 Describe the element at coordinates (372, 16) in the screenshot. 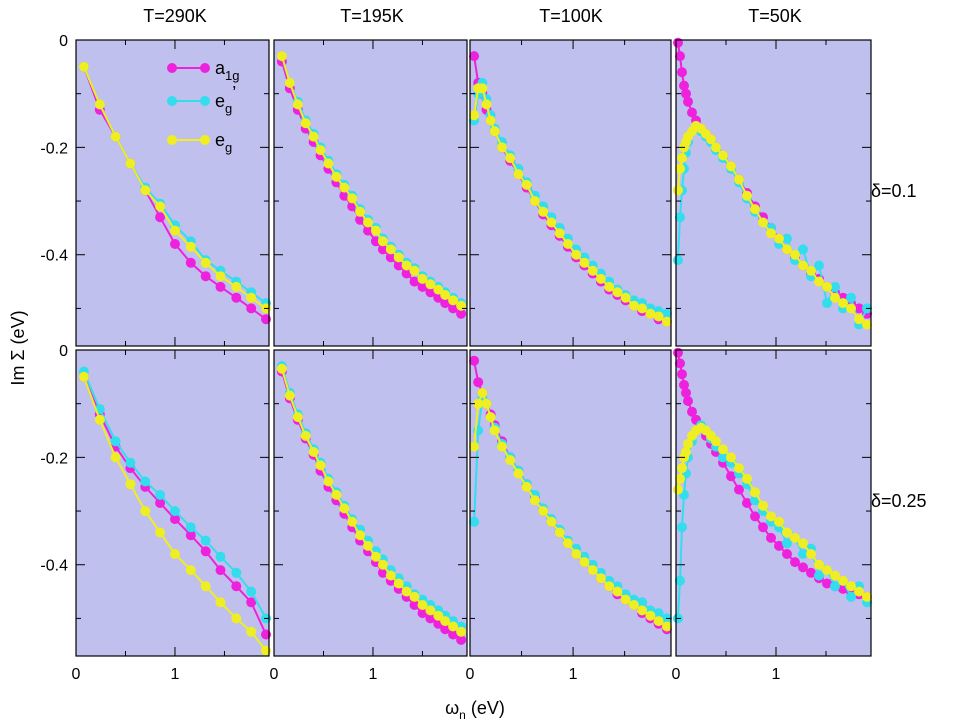

I see `column-title: T=195K` at that location.